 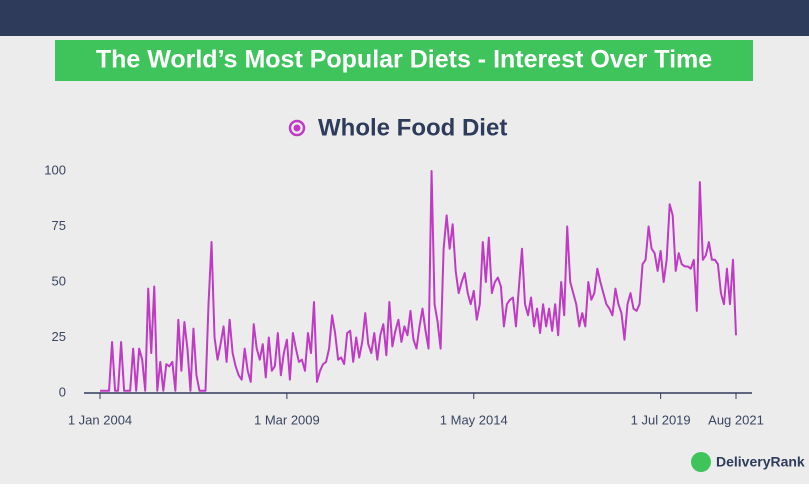 What do you see at coordinates (736, 419) in the screenshot?
I see `x-tick-label: Aug 2021` at bounding box center [736, 419].